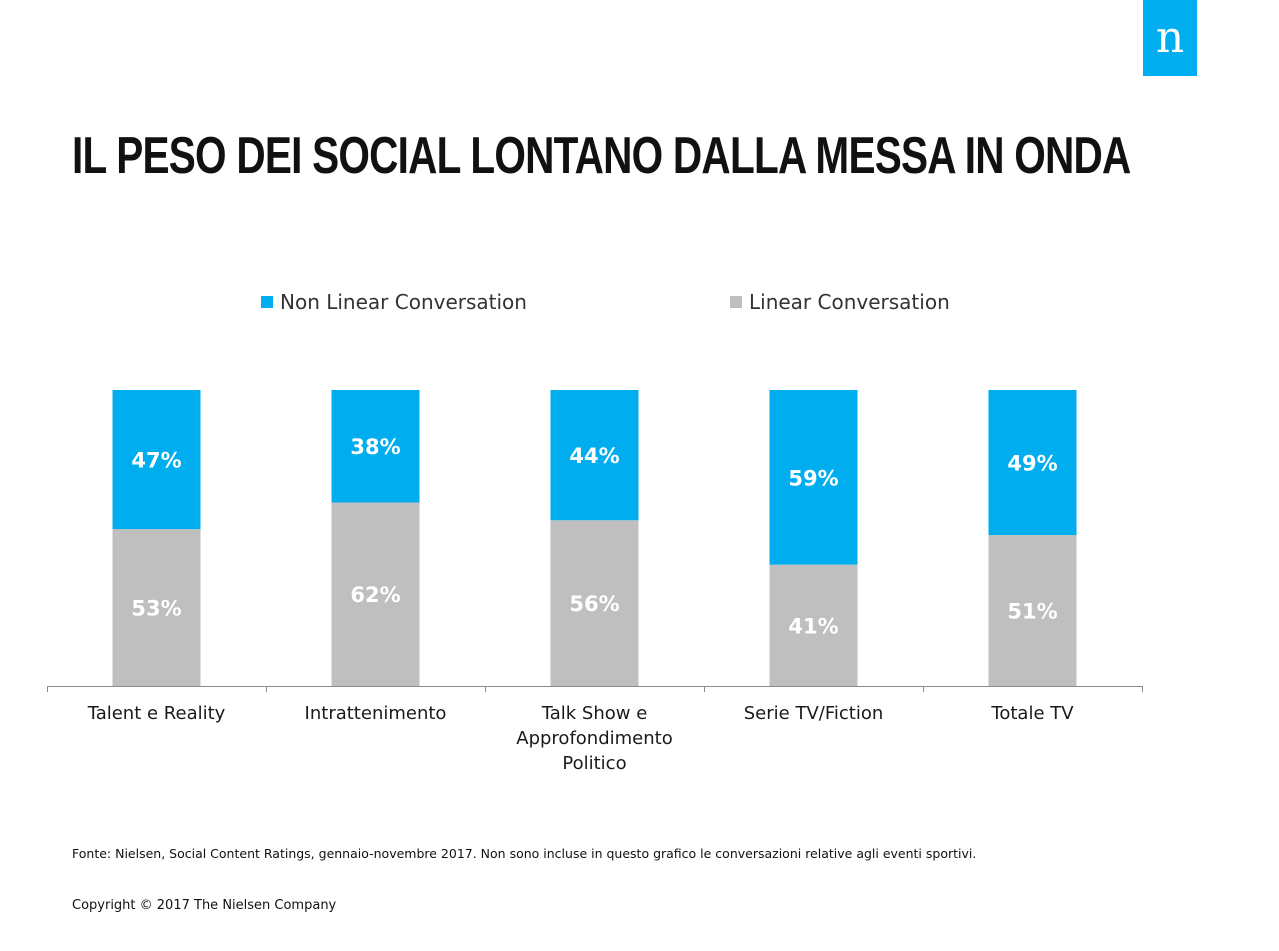  I want to click on data-label-non-linear-4: 59%, so click(813, 478).